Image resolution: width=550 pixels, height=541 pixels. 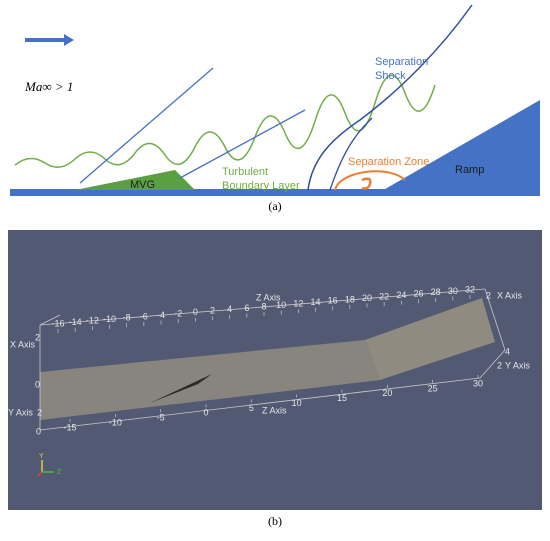 What do you see at coordinates (298, 304) in the screenshot?
I see `tick-label: 12` at bounding box center [298, 304].